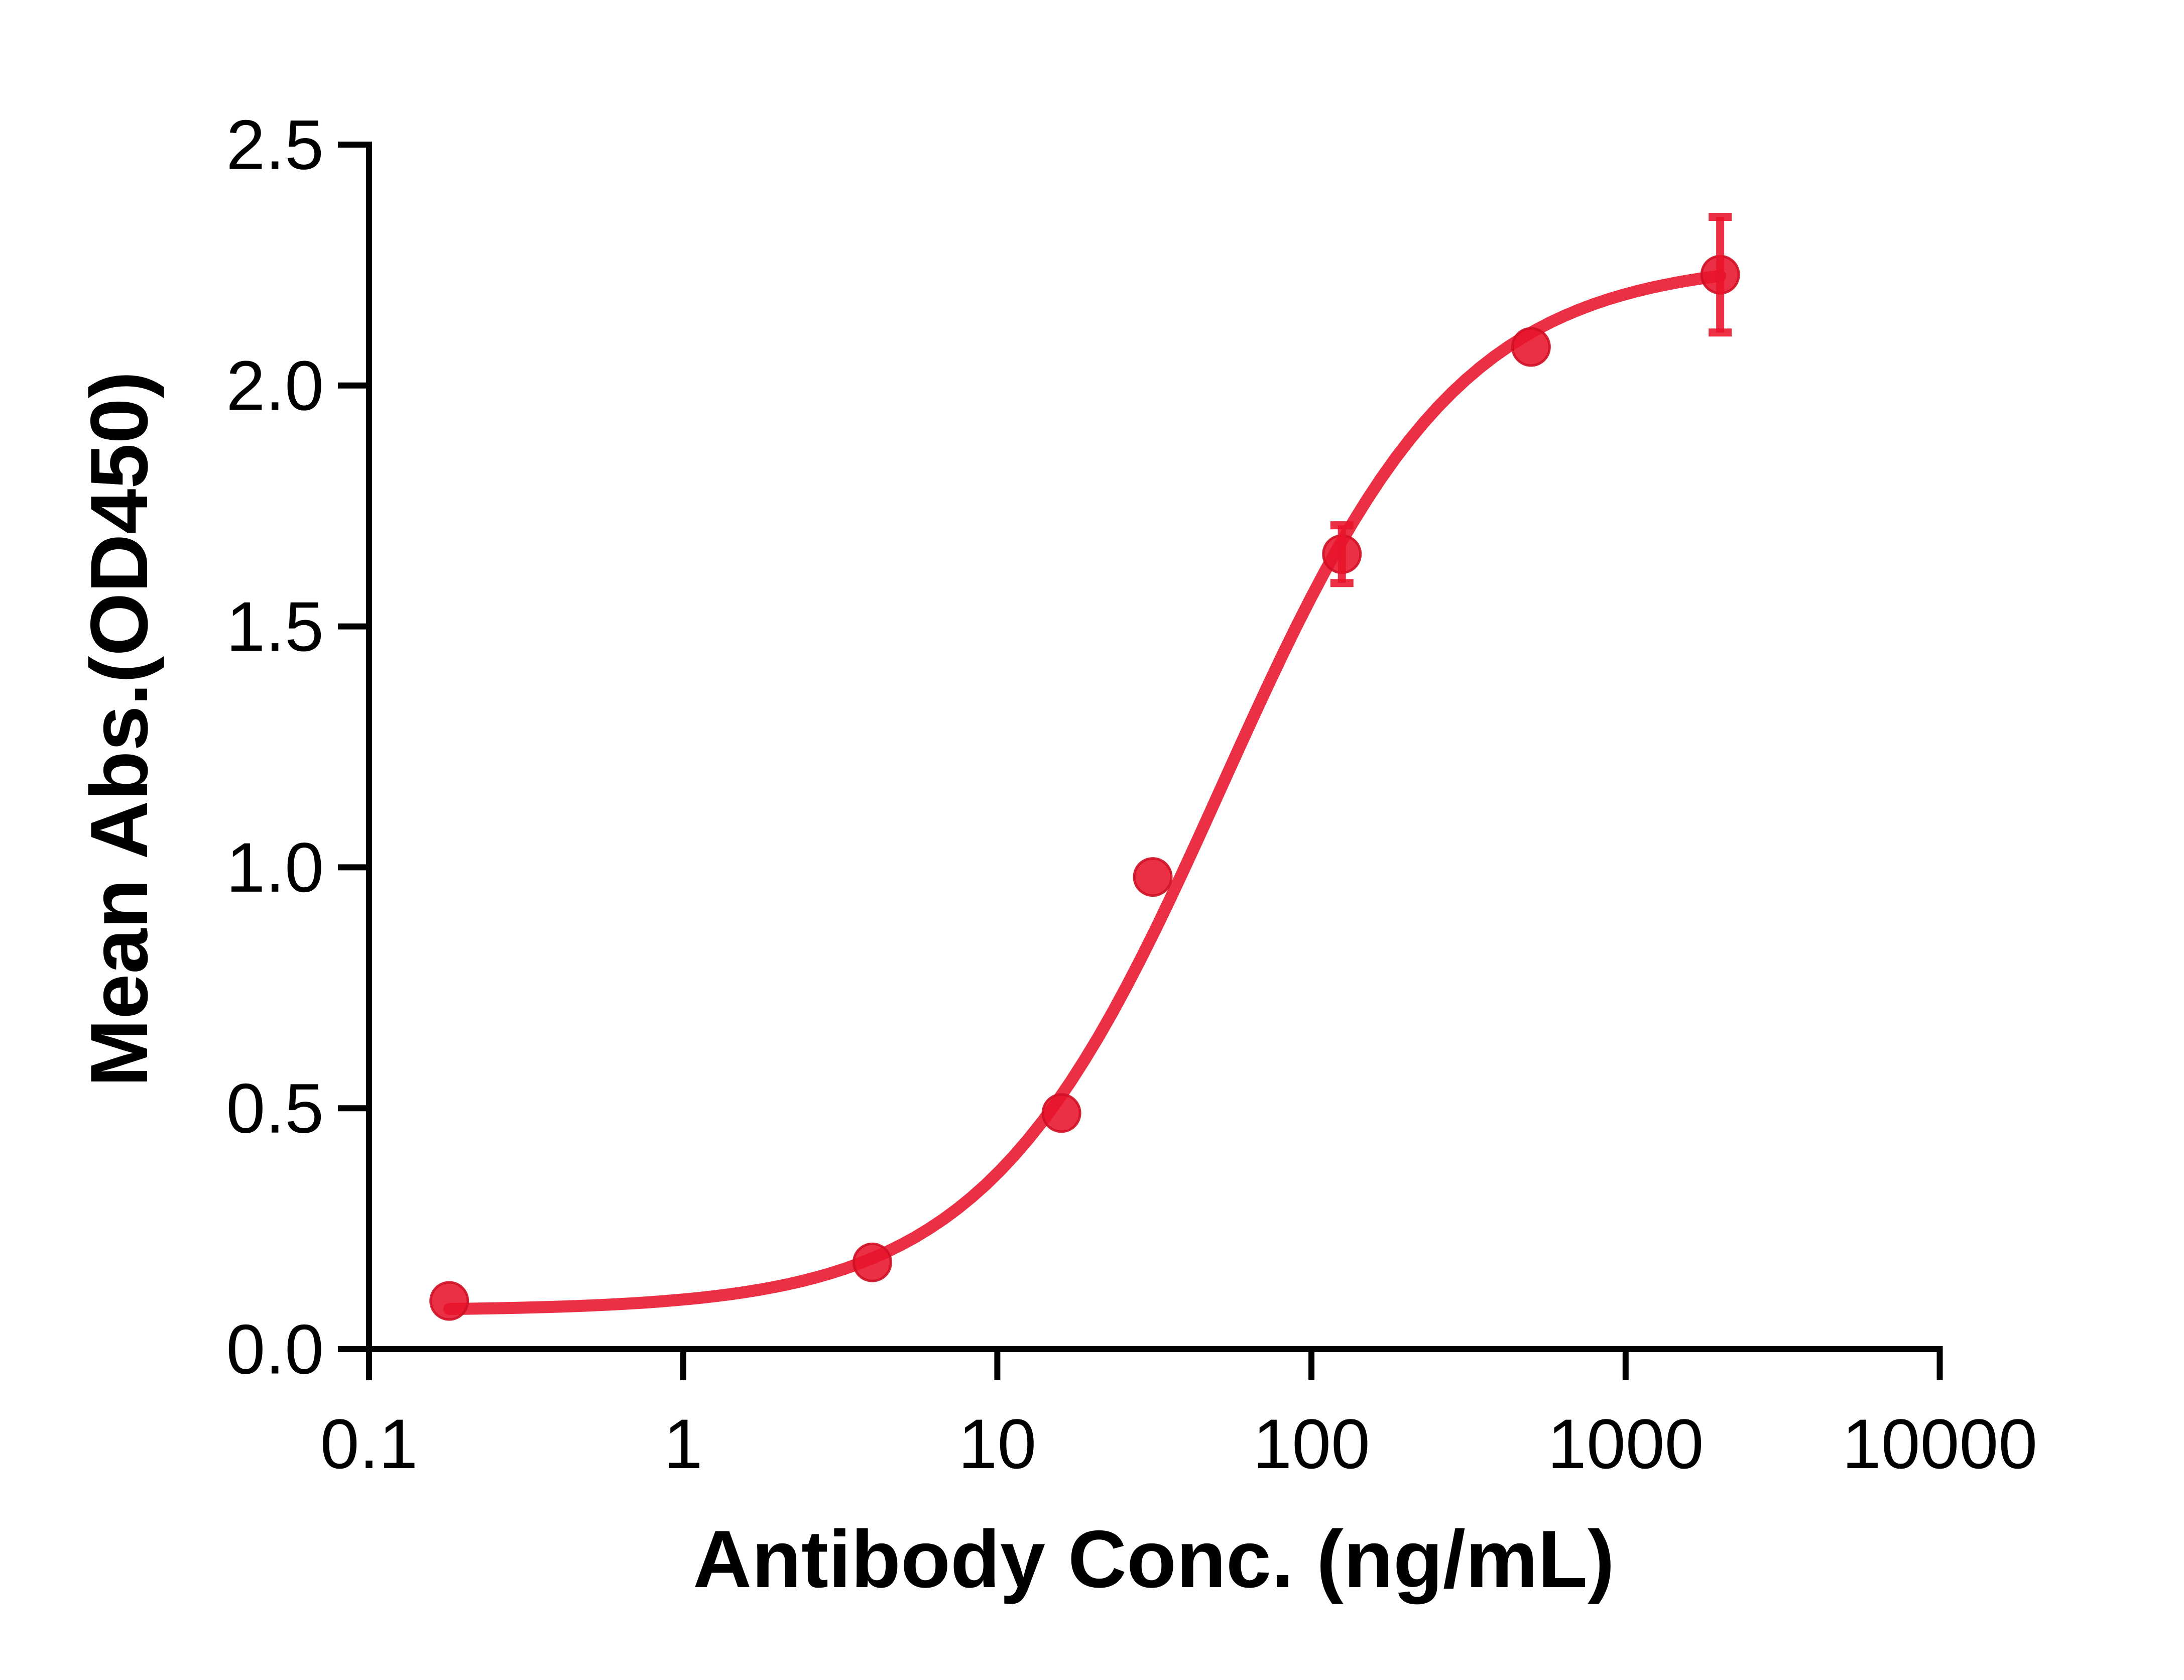 The width and height of the screenshot is (2184, 1680). Describe the element at coordinates (369, 1443) in the screenshot. I see `x-tick-label: 0.1` at that location.